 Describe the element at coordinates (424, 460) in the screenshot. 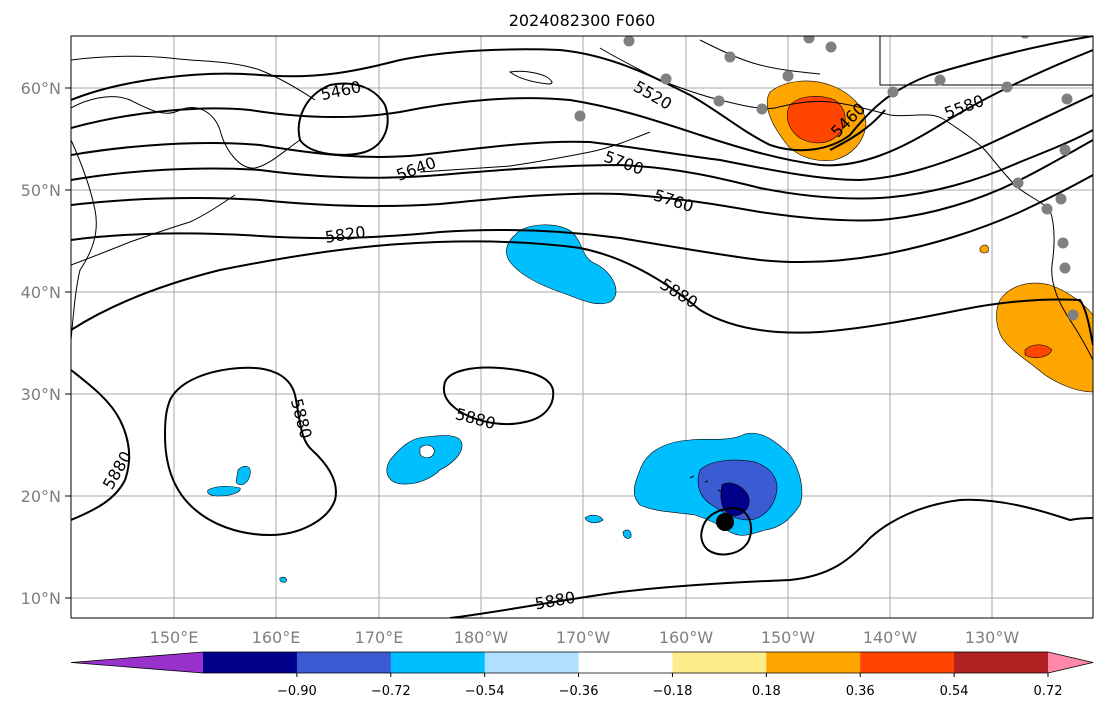

I see `fill-blue-dateline-island` at that location.